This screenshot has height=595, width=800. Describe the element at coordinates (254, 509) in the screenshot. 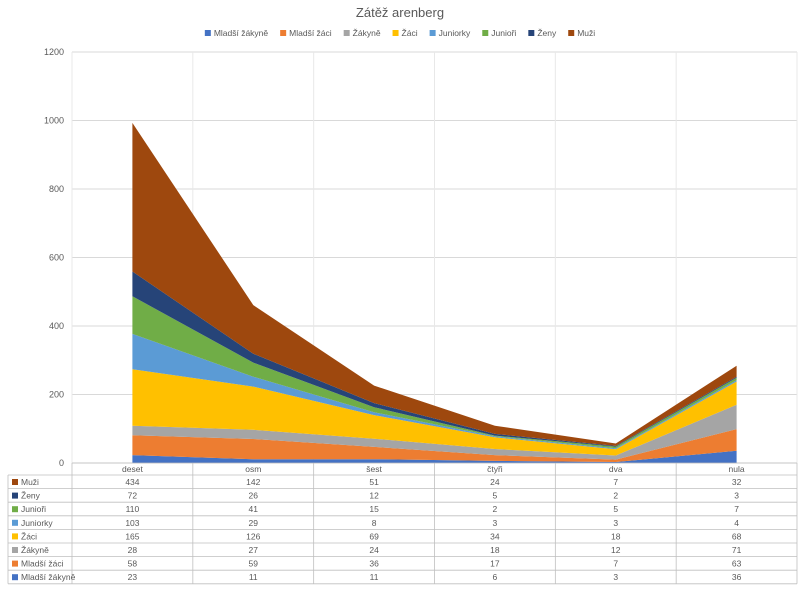

I see `table-cell: 41` at that location.